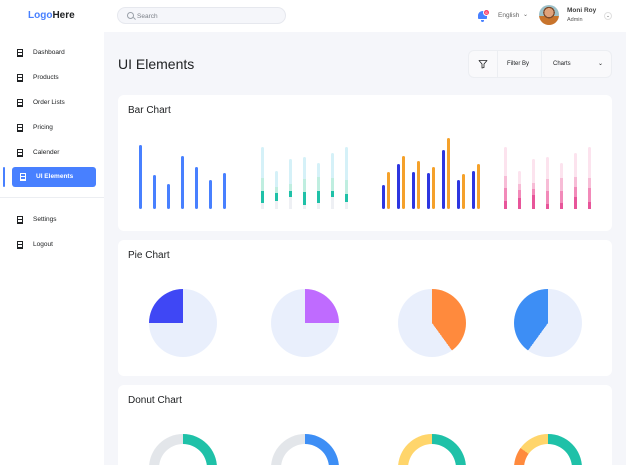 Image resolution: width=626 pixels, height=465 pixels. What do you see at coordinates (207, 16) in the screenshot?
I see `search-input` at bounding box center [207, 16].